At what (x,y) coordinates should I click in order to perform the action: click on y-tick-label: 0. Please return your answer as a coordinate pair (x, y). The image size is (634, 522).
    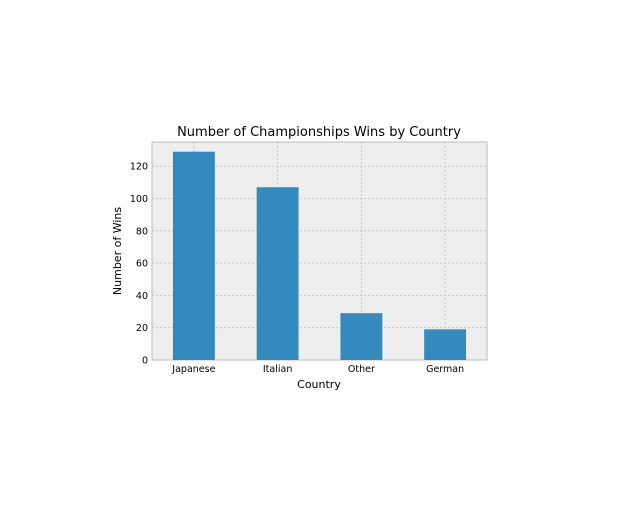
    Looking at the image, I should click on (145, 361).